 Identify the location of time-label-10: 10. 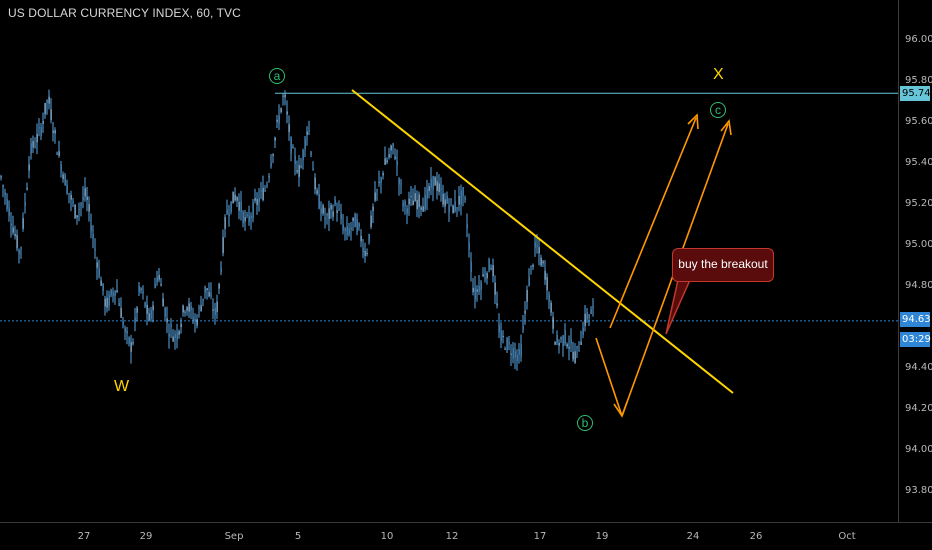
(387, 536).